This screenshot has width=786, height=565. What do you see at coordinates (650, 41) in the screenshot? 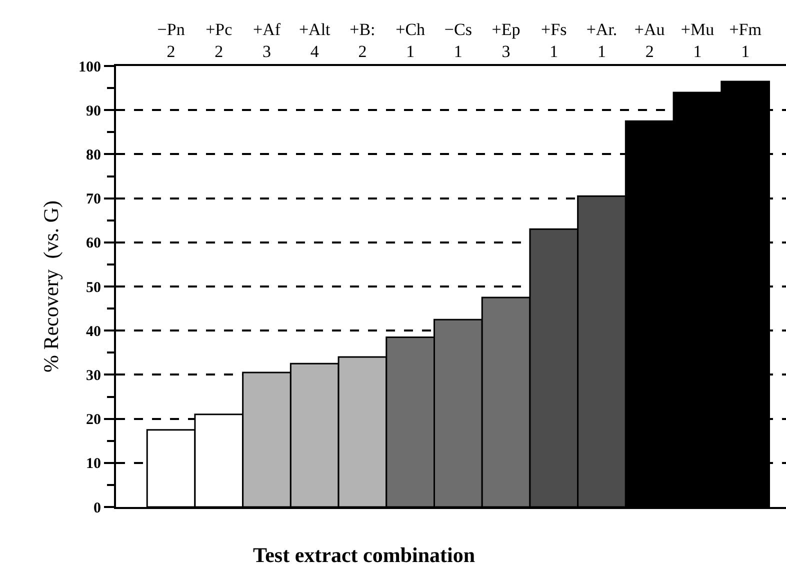
I see `x-tick-label: +Au 2` at bounding box center [650, 41].